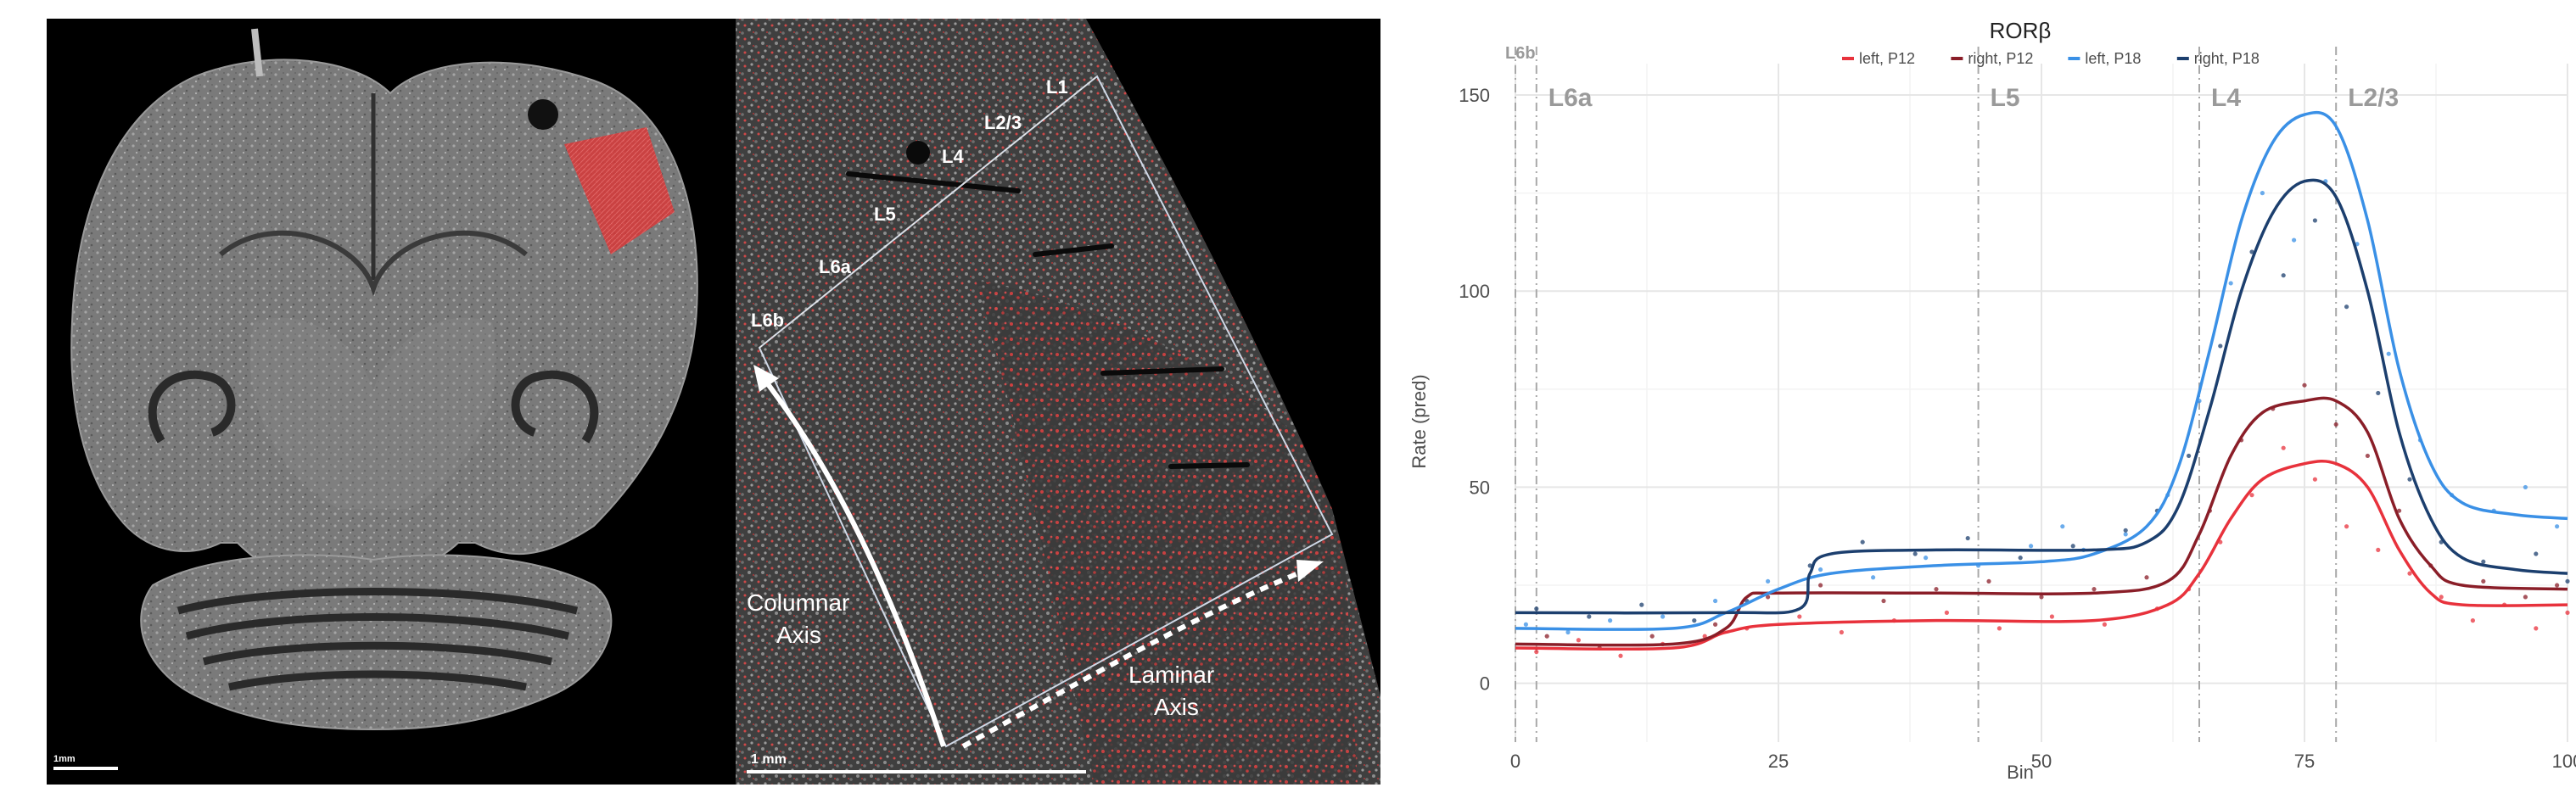 This screenshot has width=2576, height=793. I want to click on layer-label-l4: L4, so click(953, 156).